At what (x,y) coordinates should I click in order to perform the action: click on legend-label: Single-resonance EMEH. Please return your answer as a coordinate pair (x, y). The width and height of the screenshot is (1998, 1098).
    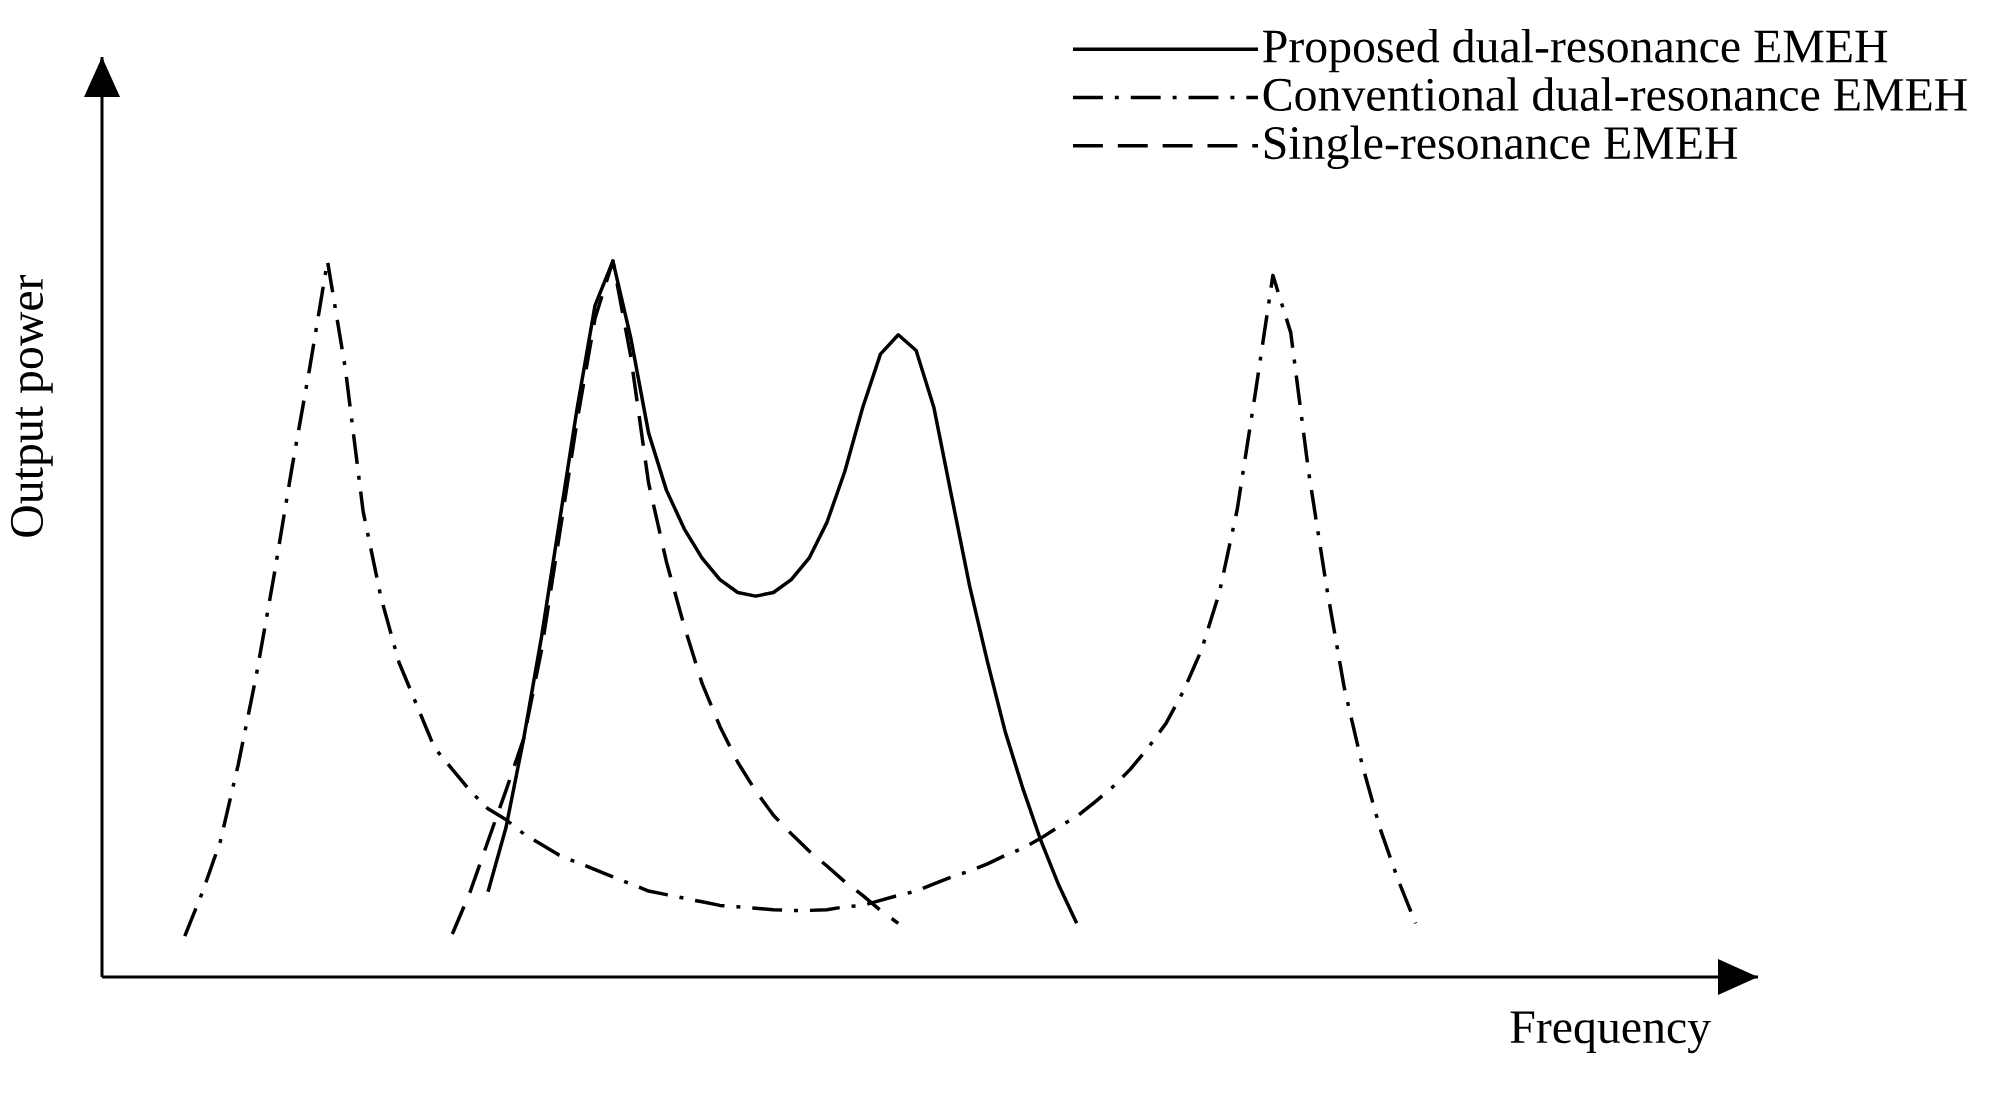
    Looking at the image, I should click on (1501, 147).